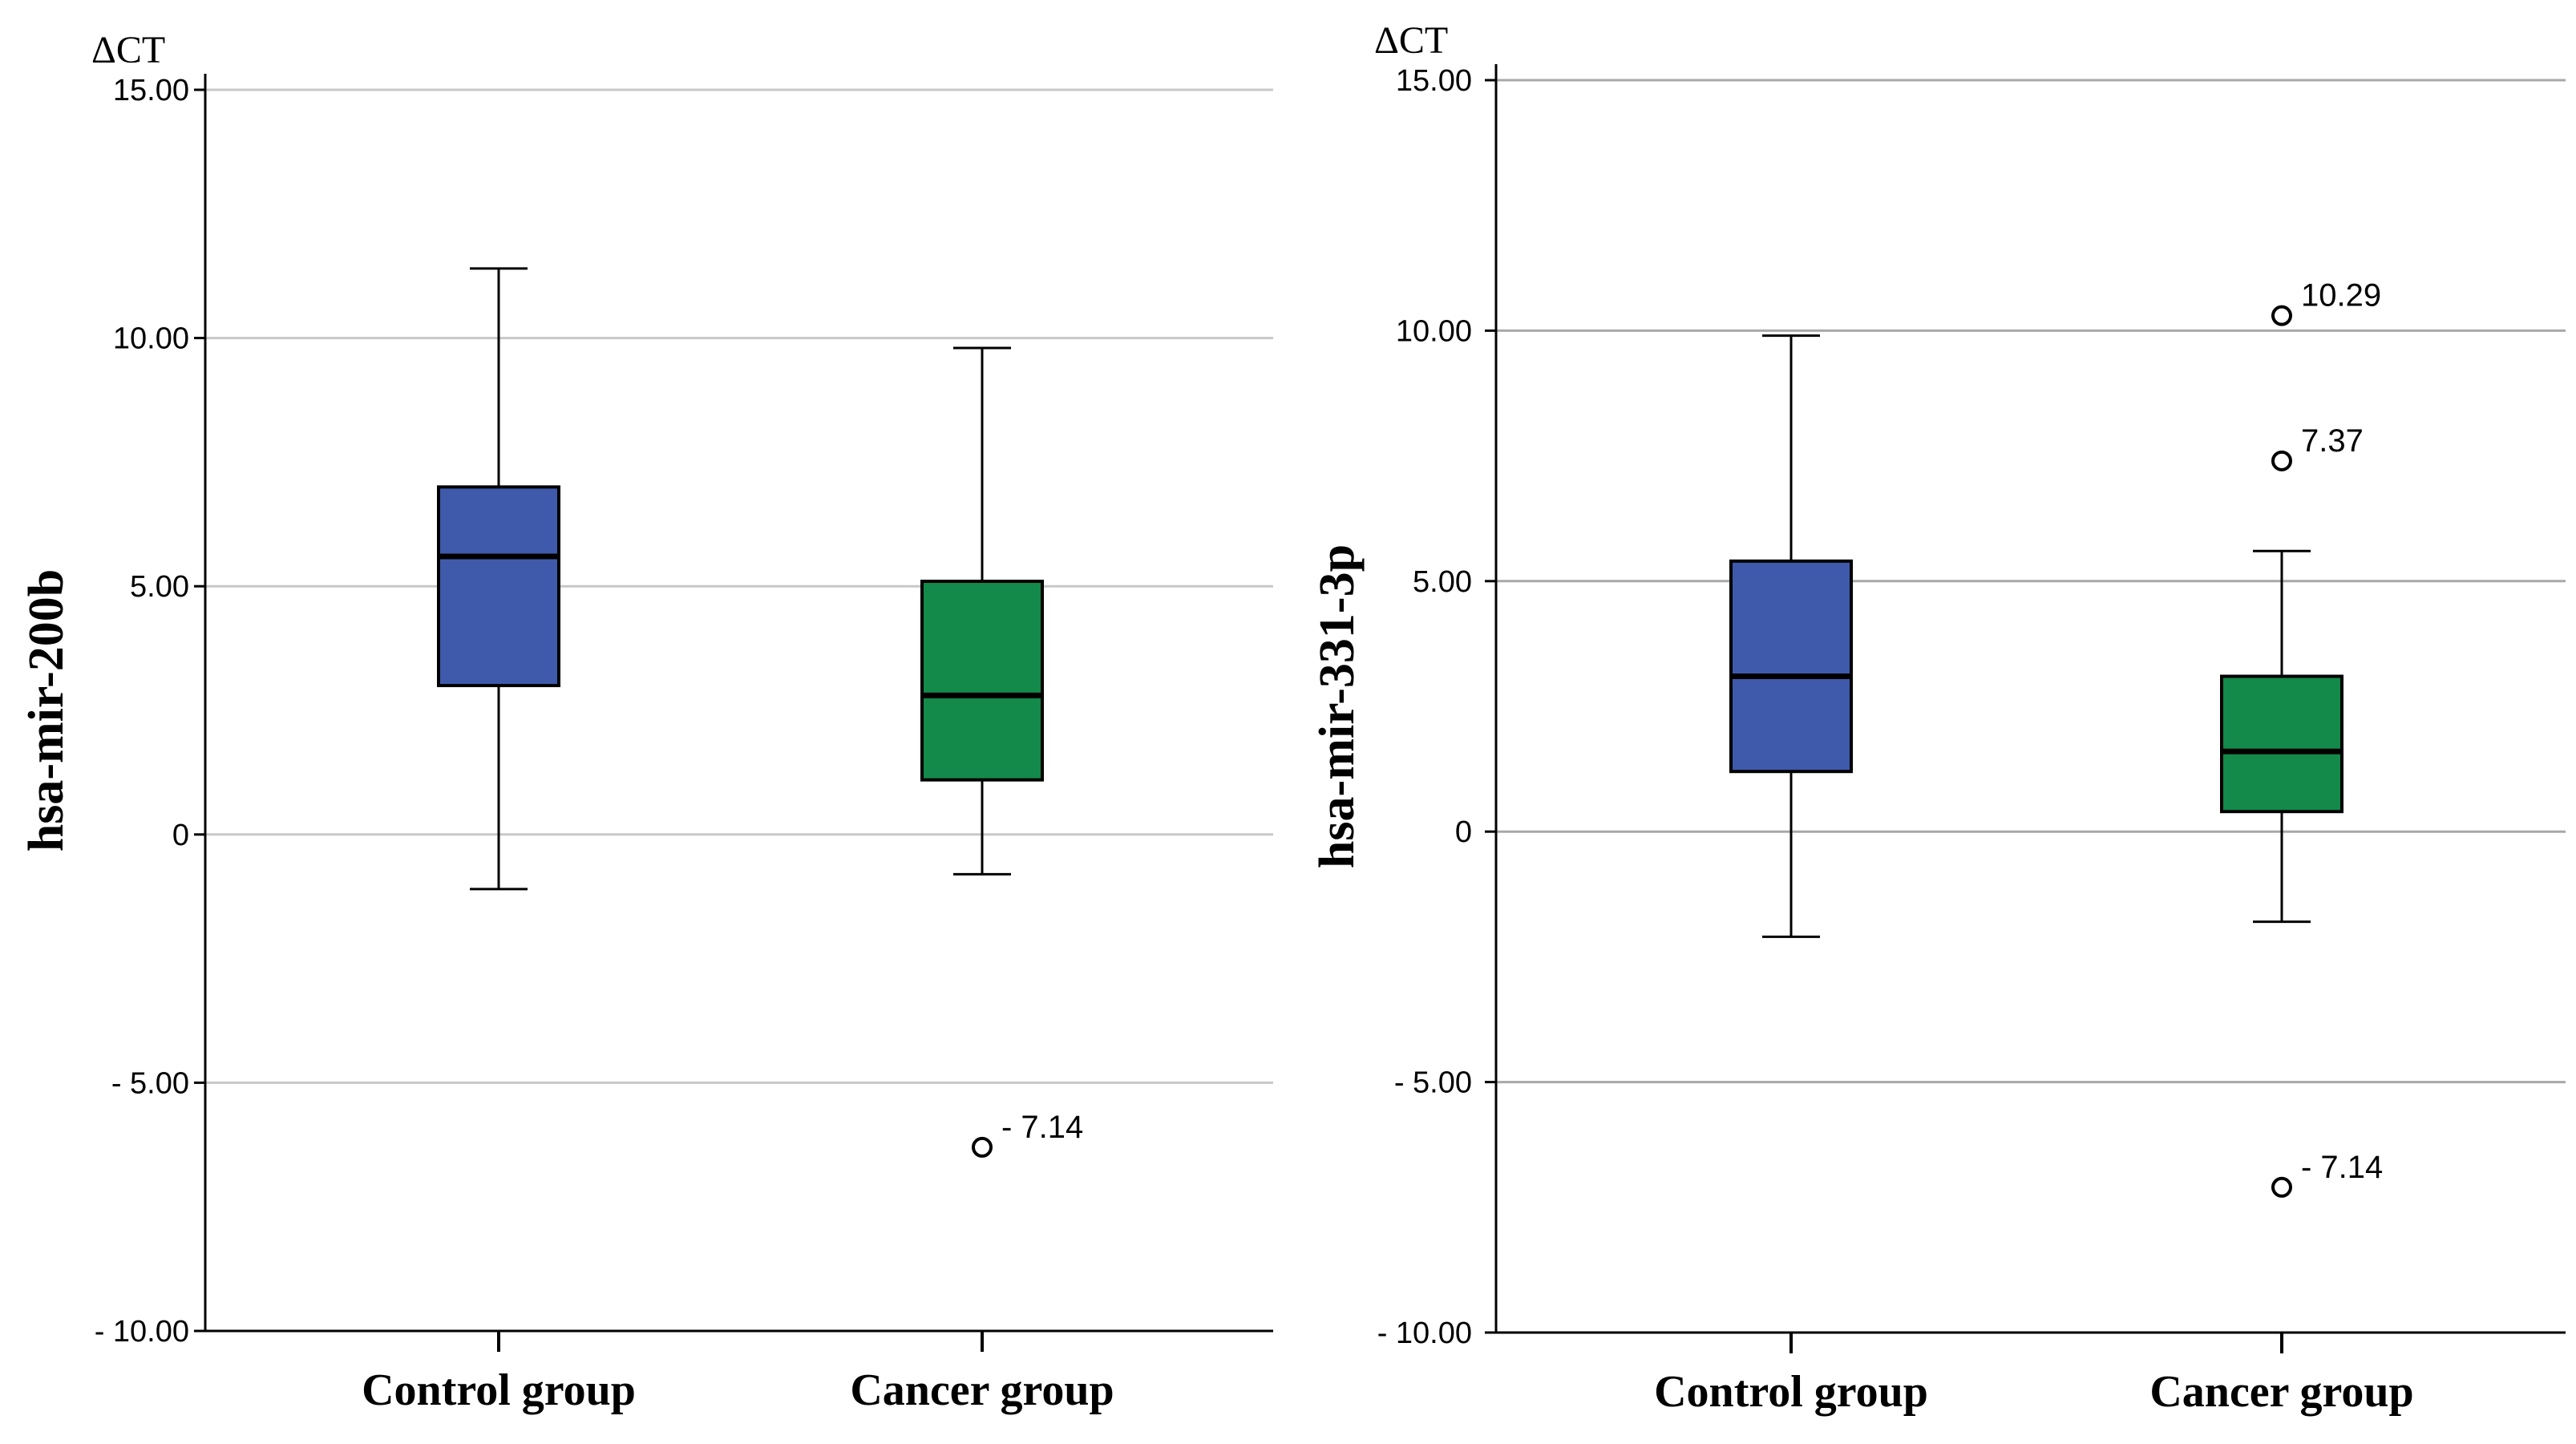  I want to click on y-axis-title: hsa-mir-331-3p, so click(1337, 706).